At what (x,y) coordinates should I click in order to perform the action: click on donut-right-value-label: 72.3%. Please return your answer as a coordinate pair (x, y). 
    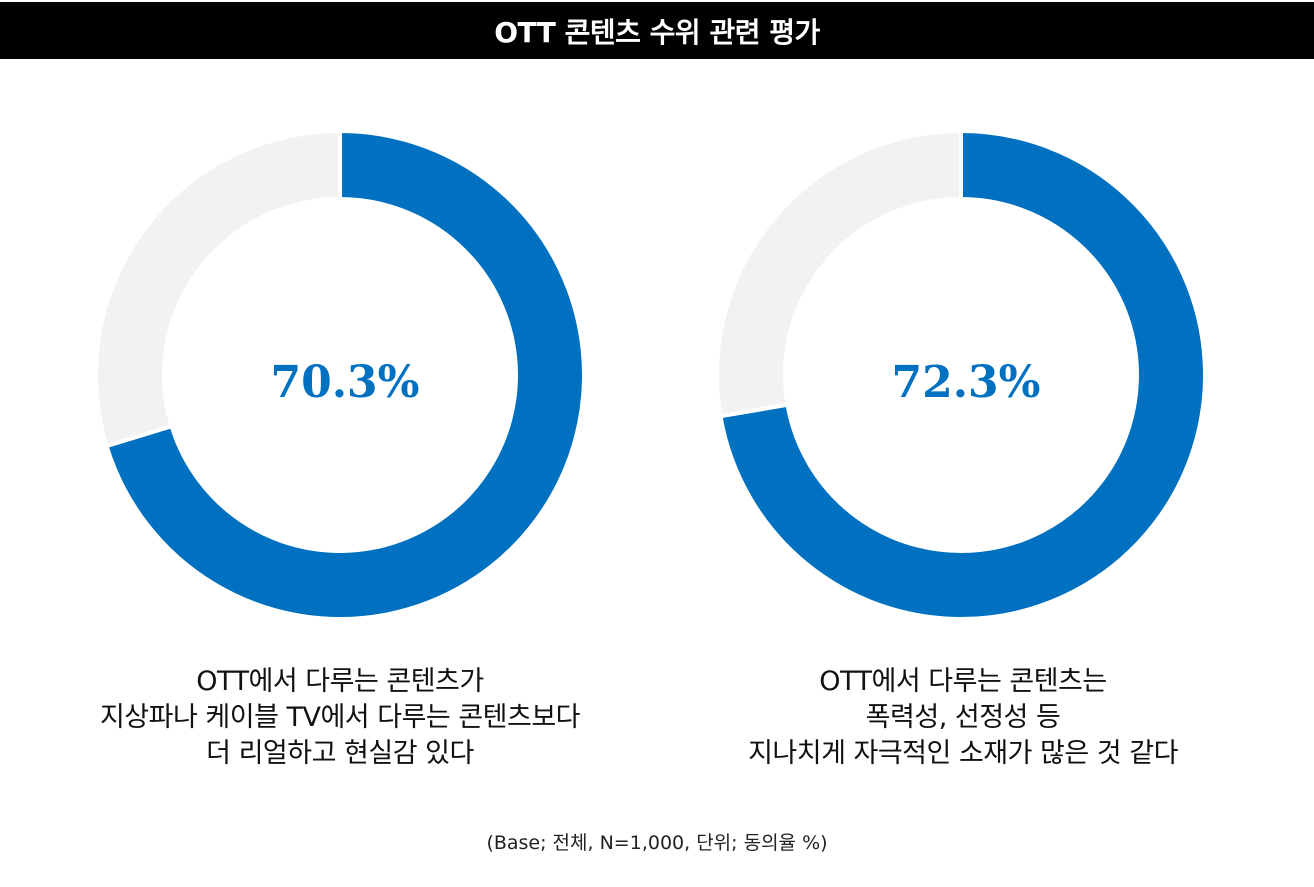
    Looking at the image, I should click on (966, 382).